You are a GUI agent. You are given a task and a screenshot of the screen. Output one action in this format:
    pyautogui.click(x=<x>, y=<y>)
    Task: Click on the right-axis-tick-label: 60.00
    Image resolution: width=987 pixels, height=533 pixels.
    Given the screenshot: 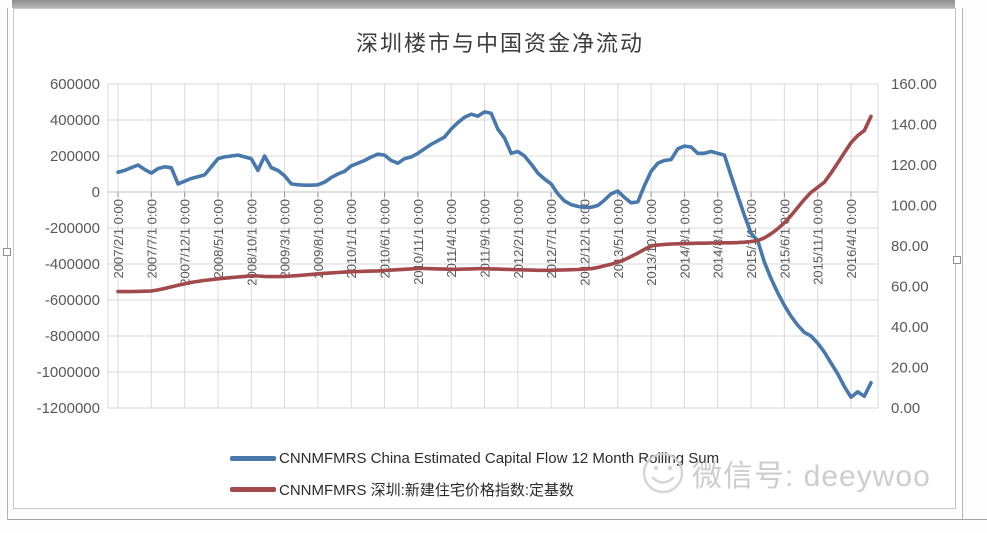 What is the action you would take?
    pyautogui.click(x=910, y=287)
    